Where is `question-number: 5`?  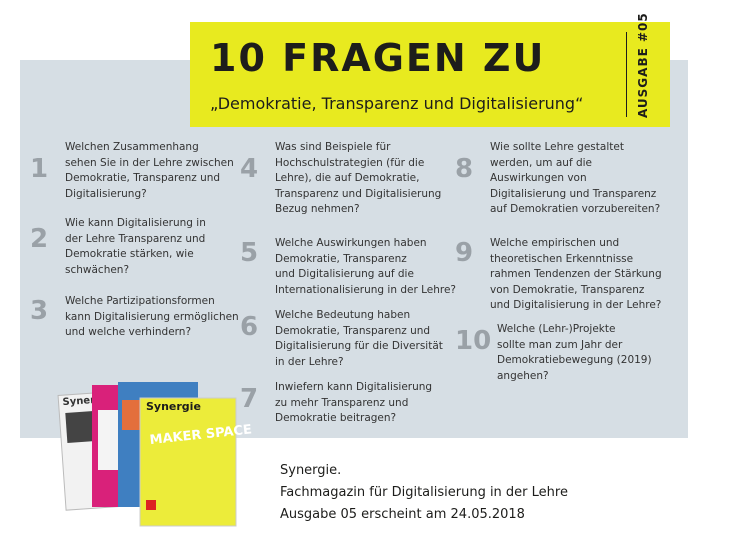
question-number: 5 is located at coordinates (249, 253).